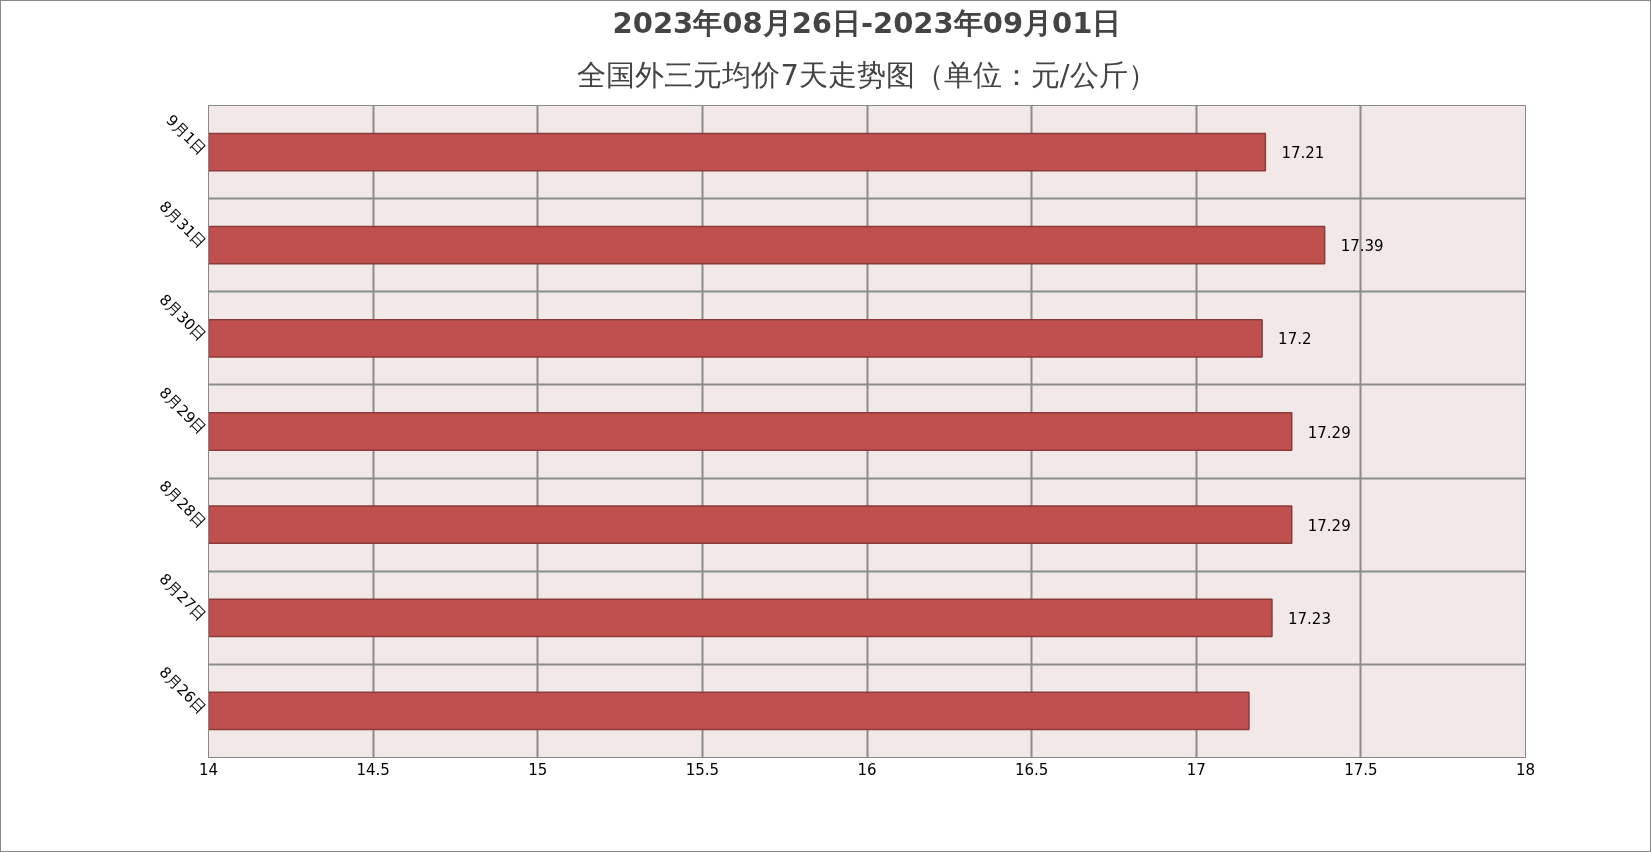  Describe the element at coordinates (1362, 246) in the screenshot. I see `data-label: 17.39` at that location.